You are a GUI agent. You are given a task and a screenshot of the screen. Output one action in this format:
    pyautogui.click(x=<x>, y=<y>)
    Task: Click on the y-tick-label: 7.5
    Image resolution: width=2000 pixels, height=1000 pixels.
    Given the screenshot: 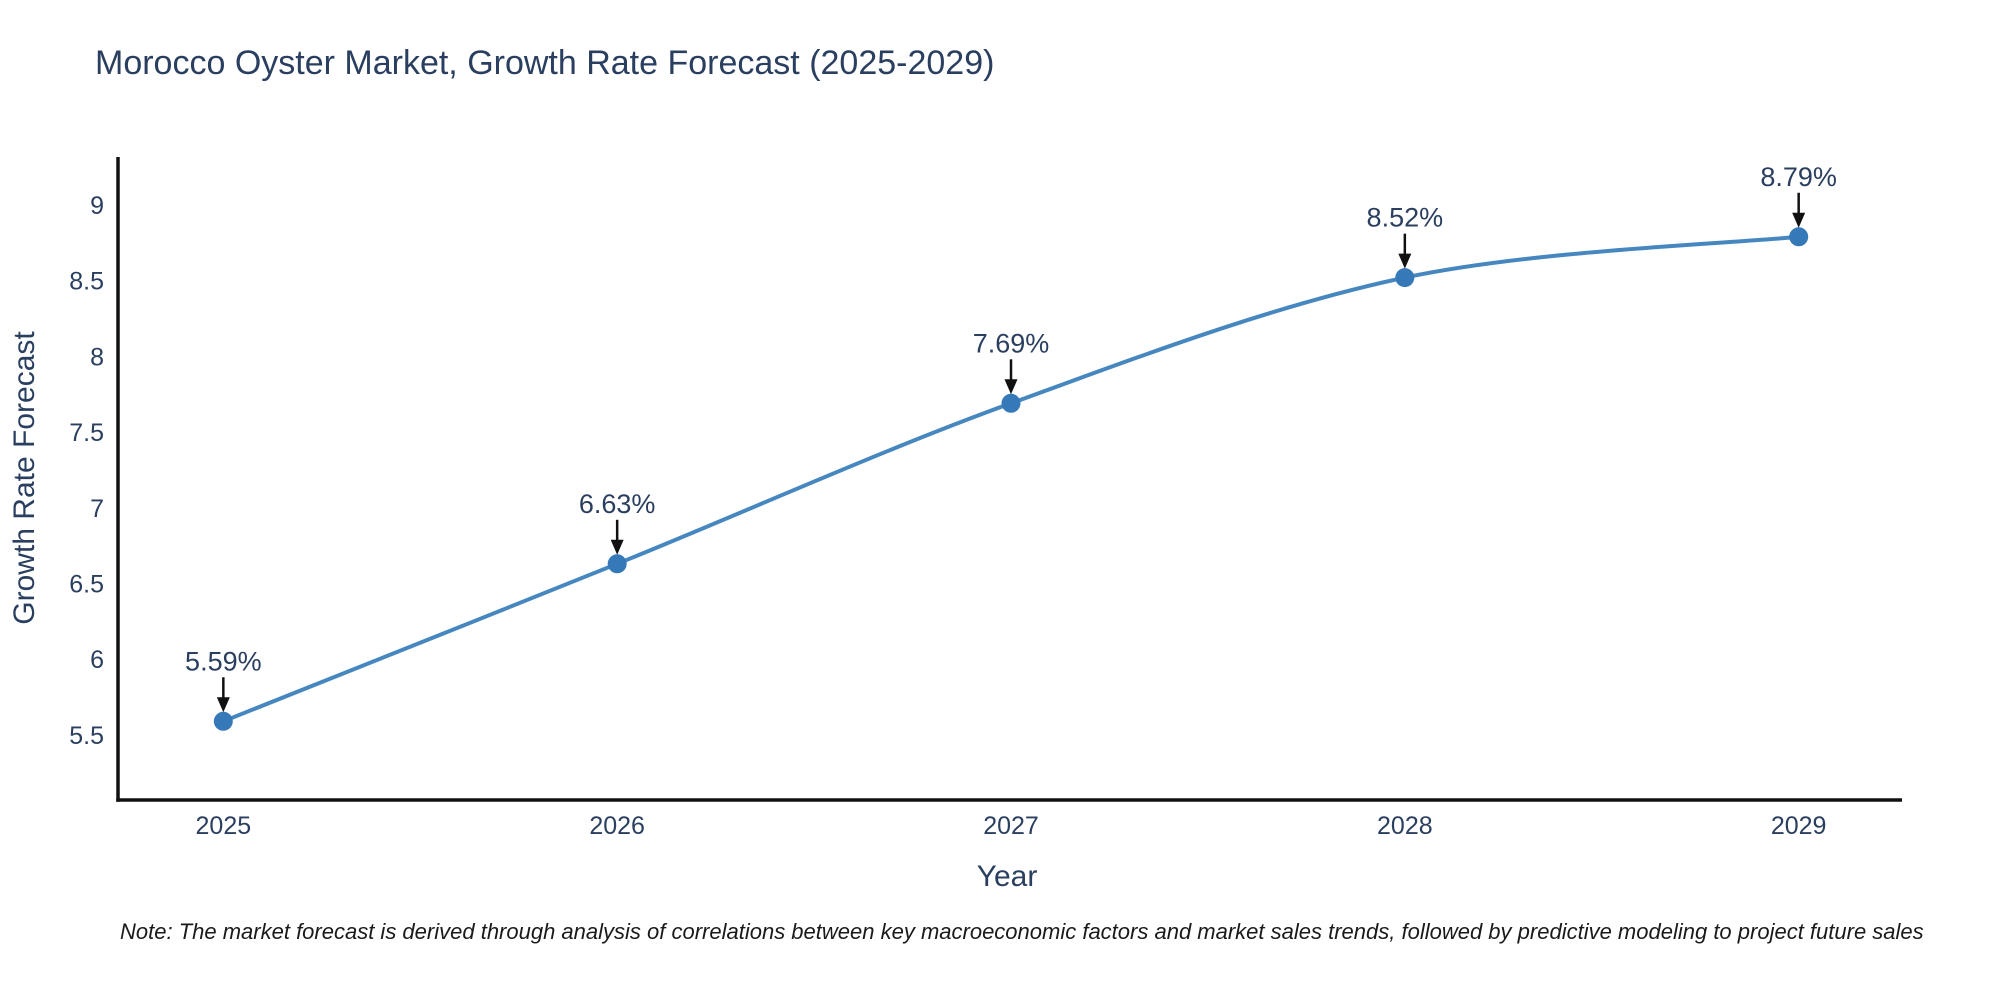 What is the action you would take?
    pyautogui.click(x=86, y=433)
    